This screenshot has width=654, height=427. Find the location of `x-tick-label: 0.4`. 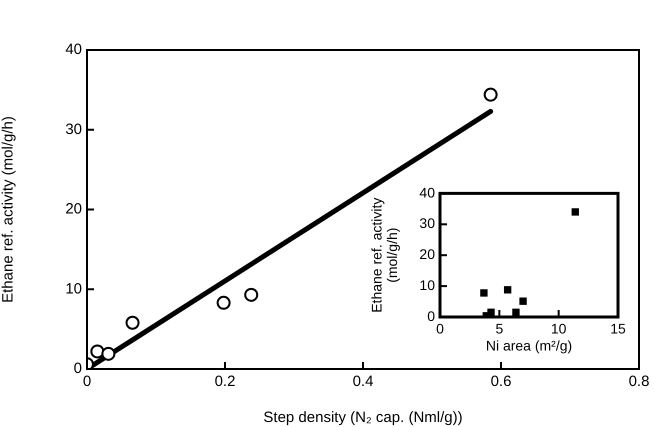

x-tick-label: 0.4 is located at coordinates (363, 381).